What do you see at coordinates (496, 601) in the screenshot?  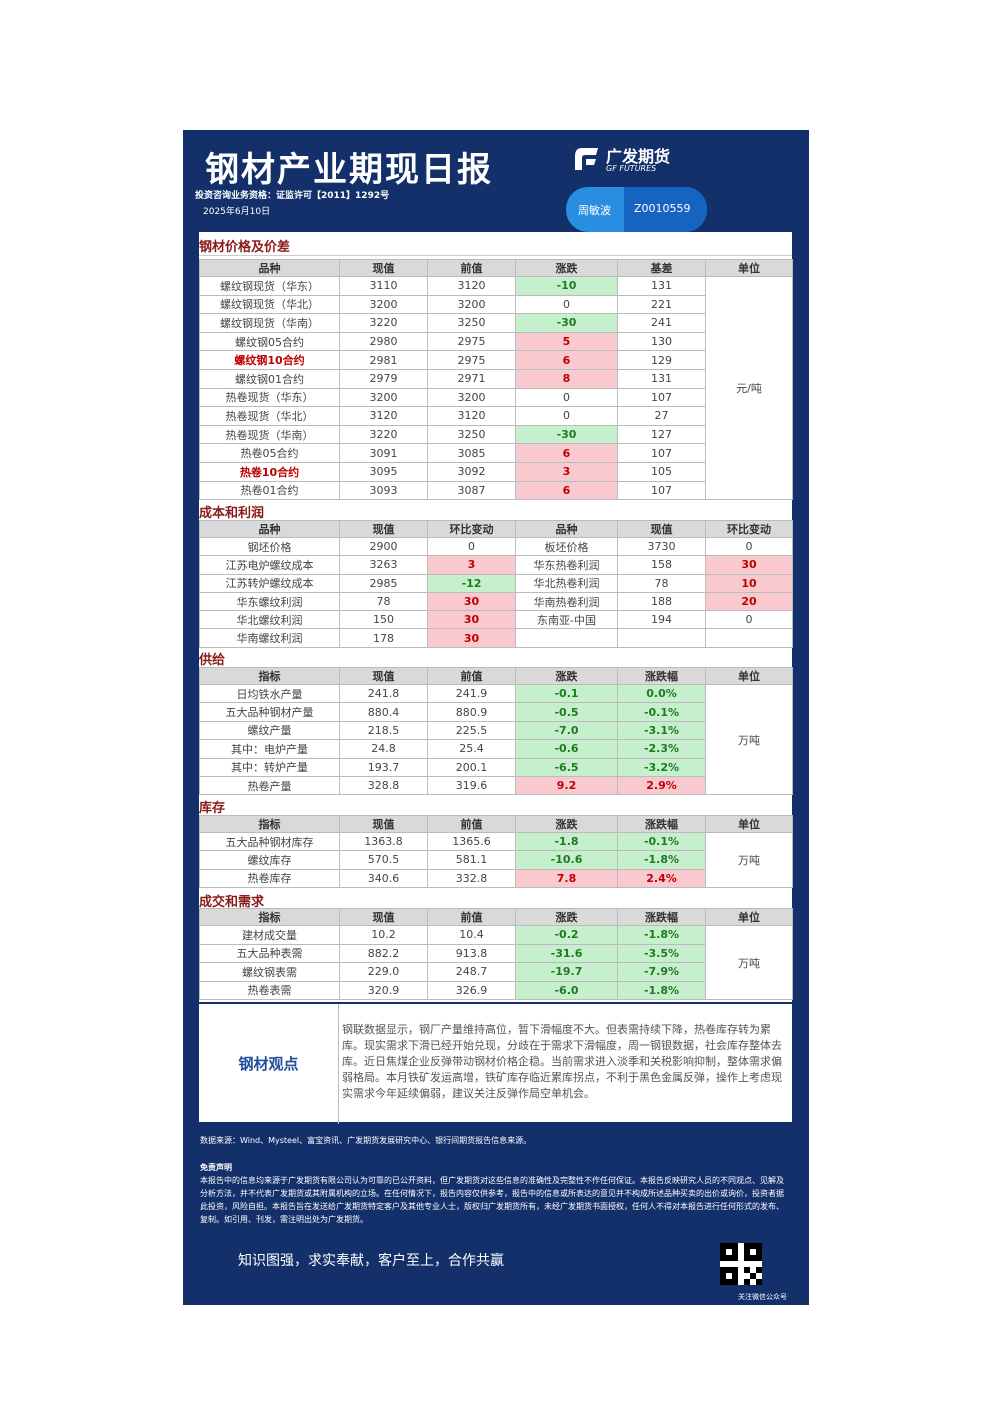 I see `table-row: 华东螺纹利润 78 30 华南热卷利润 188 20` at bounding box center [496, 601].